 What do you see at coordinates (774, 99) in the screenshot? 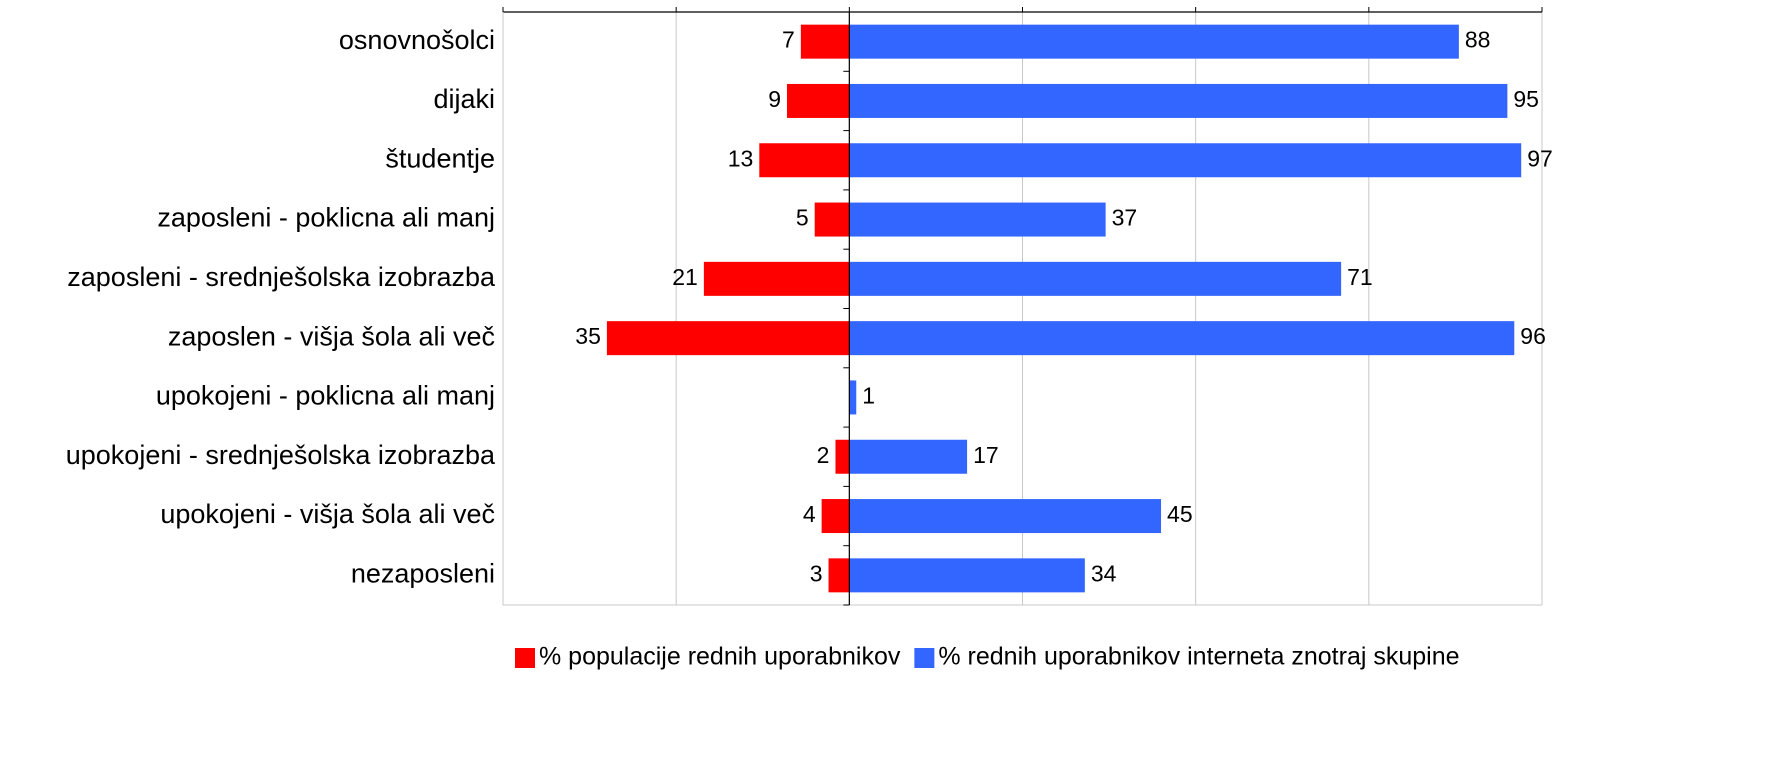
I see `value-label: 9` at bounding box center [774, 99].